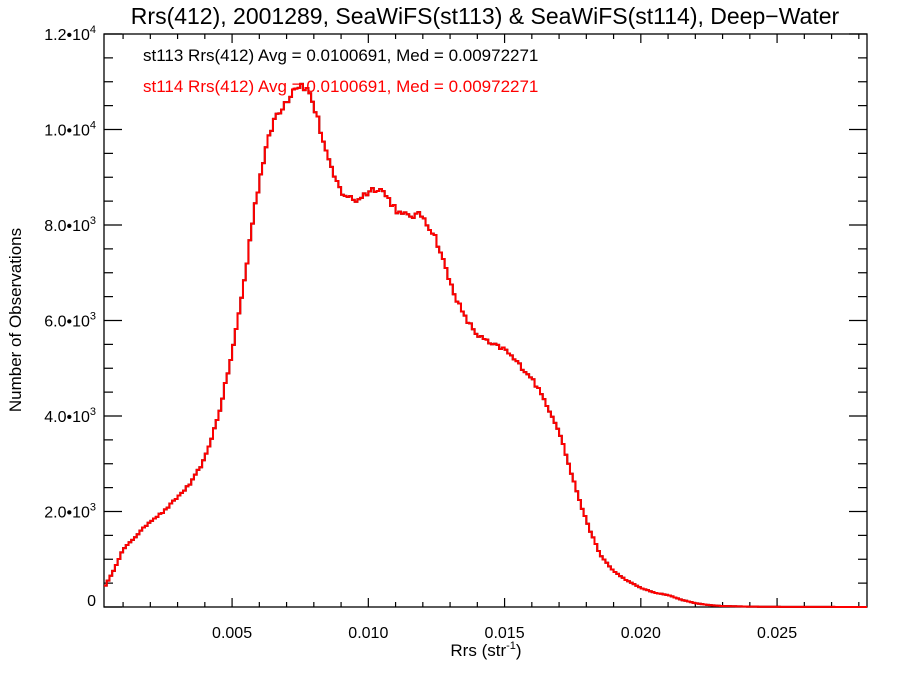 The image size is (900, 675). I want to click on x-axis-label: Rrs (str-1), so click(485, 650).